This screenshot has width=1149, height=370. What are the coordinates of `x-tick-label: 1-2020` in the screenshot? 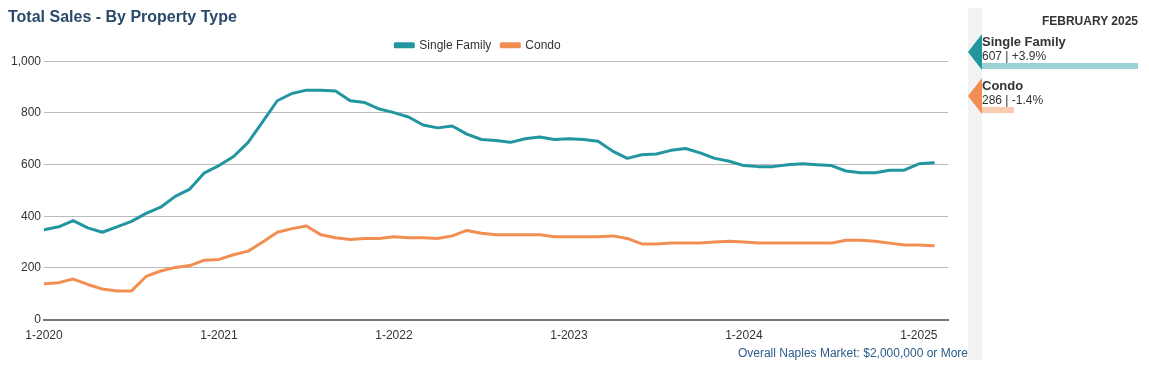 It's located at (44, 335).